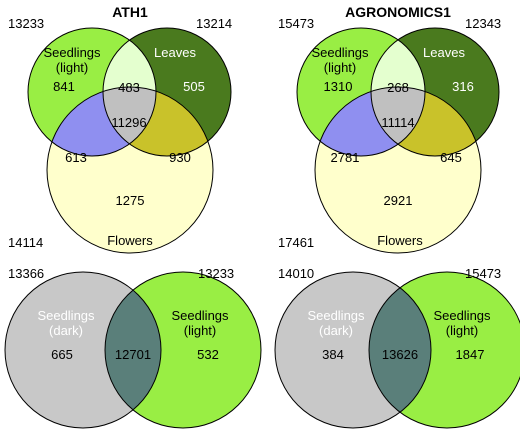  Describe the element at coordinates (345, 157) in the screenshot. I see `count-seedlings-flowers: 2781` at that location.